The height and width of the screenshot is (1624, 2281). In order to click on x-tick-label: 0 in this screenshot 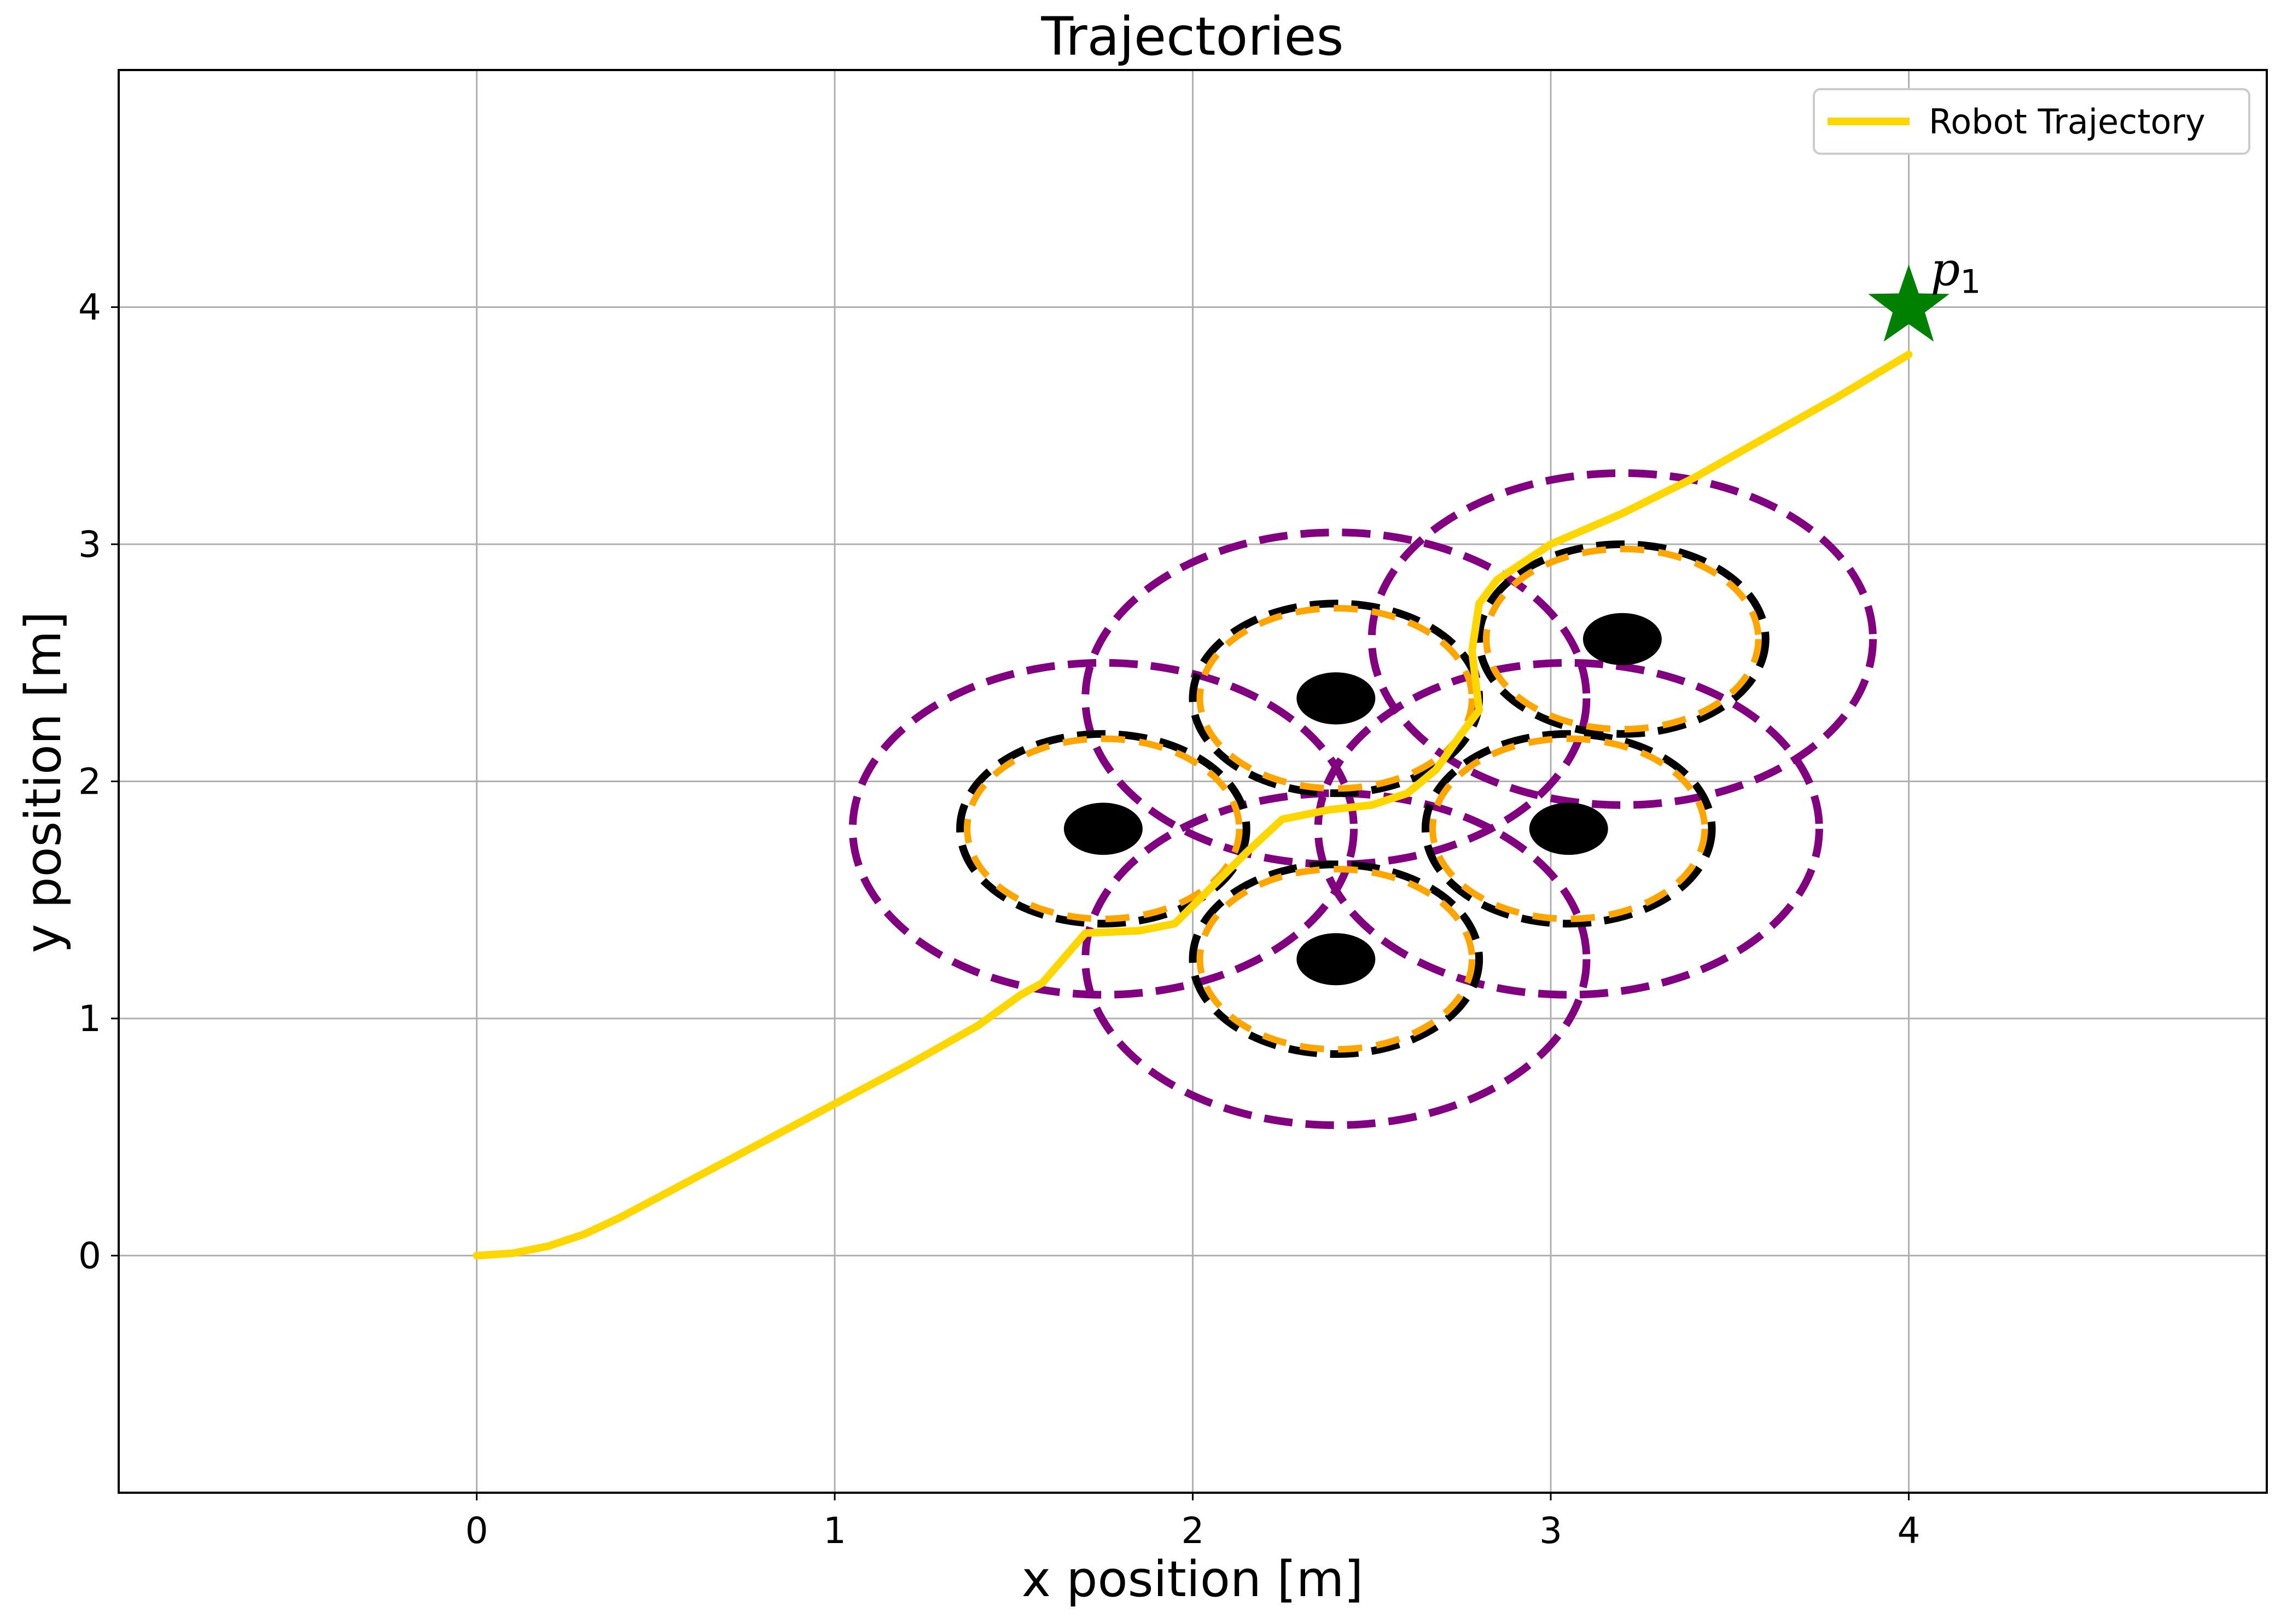, I will do `click(476, 1531)`.